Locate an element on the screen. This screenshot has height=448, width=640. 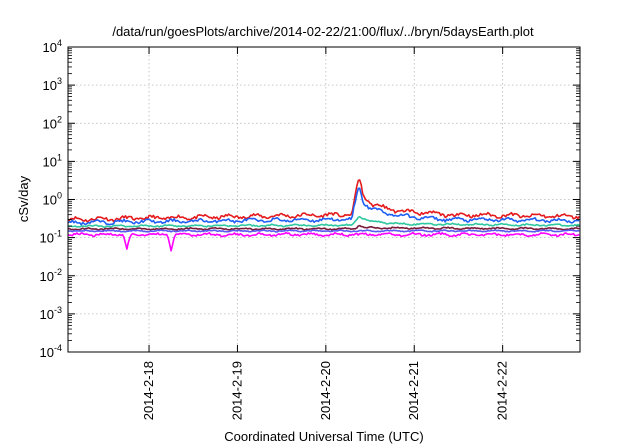
y-tick-label: 10³ is located at coordinates (52, 84).